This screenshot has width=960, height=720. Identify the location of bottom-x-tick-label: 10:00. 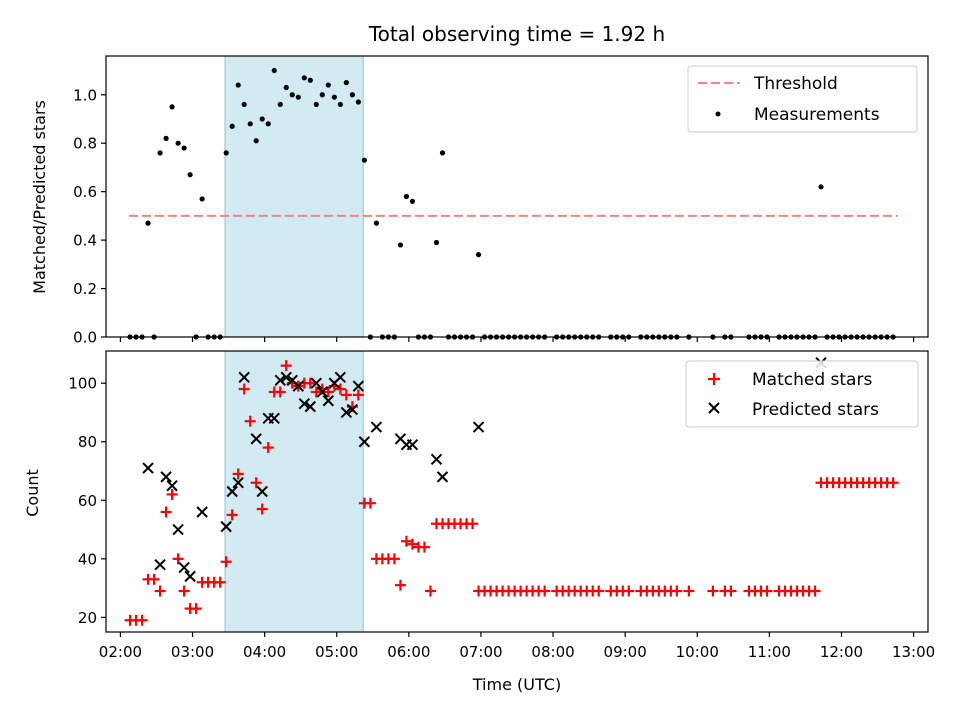
(697, 652).